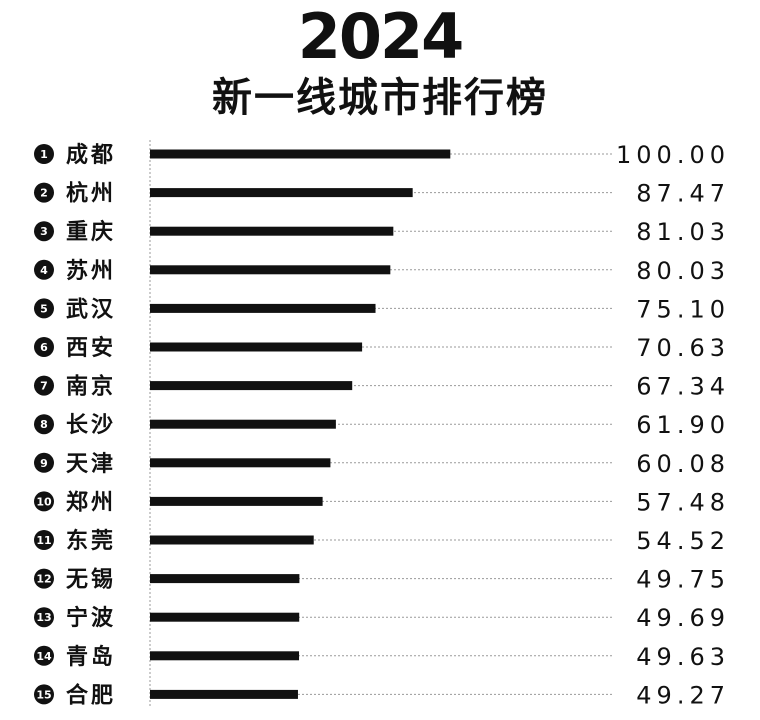 Image resolution: width=760 pixels, height=720 pixels. Describe the element at coordinates (382, 618) in the screenshot. I see `bar-row: 13 宁波 49.69` at that location.